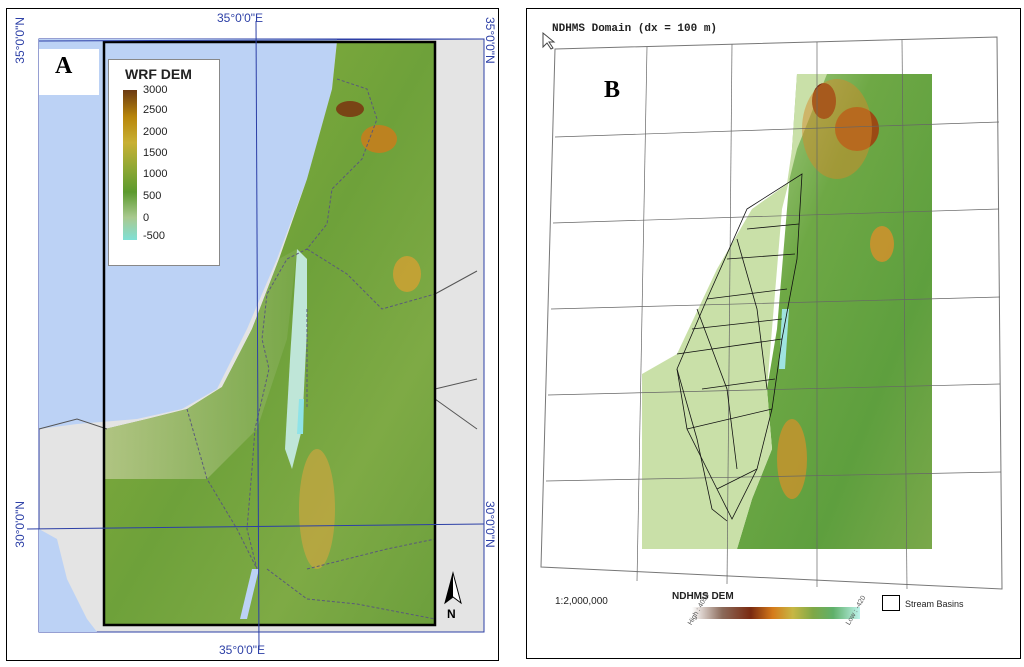 Image resolution: width=1024 pixels, height=667 pixels. I want to click on coord-left-top: 35°0'0"N, so click(20, 40).